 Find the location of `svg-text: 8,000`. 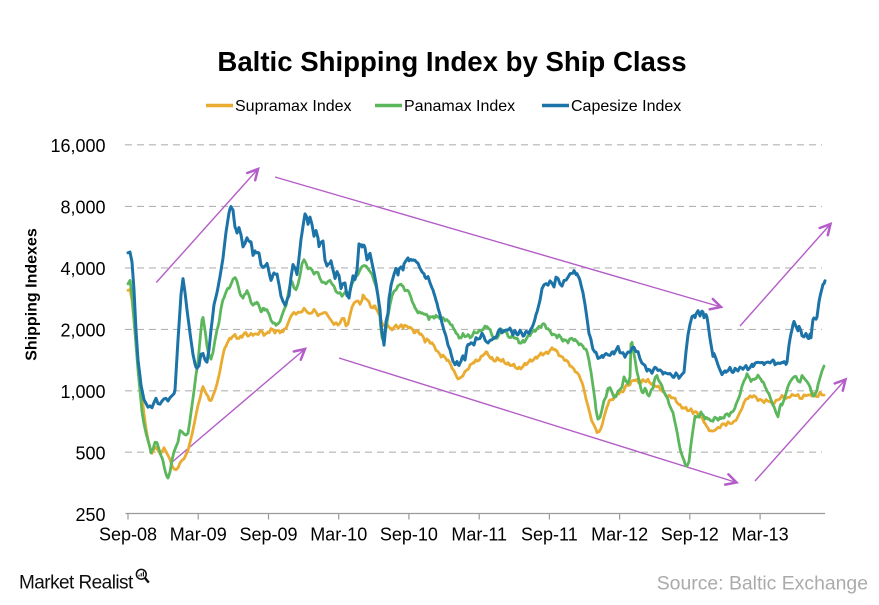

svg-text: 8,000 is located at coordinates (82, 208).